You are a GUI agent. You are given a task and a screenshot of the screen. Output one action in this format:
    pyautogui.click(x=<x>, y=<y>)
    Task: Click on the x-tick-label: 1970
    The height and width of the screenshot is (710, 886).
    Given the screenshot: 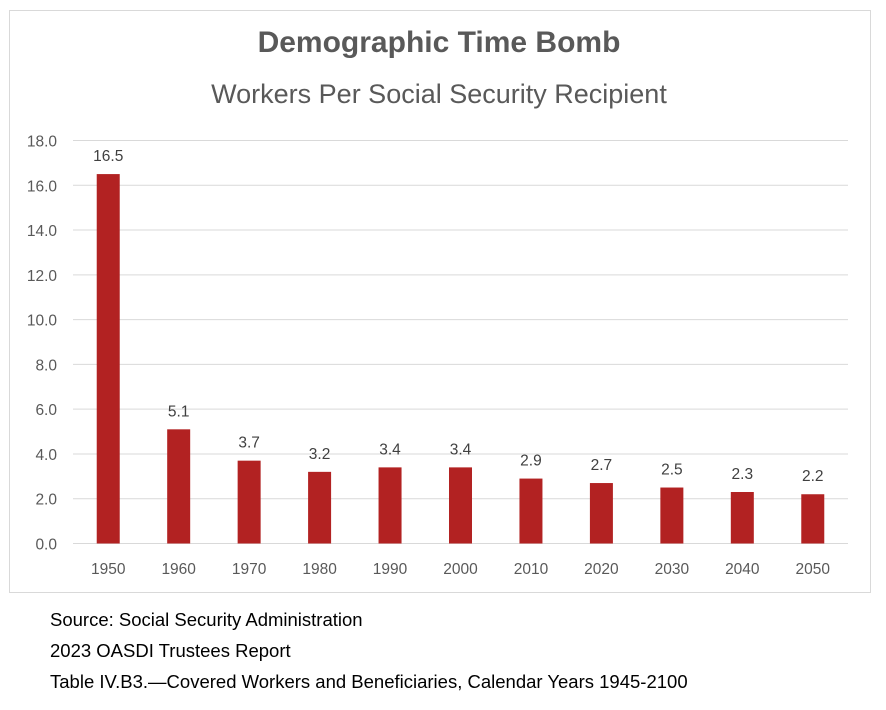 What is the action you would take?
    pyautogui.click(x=249, y=569)
    